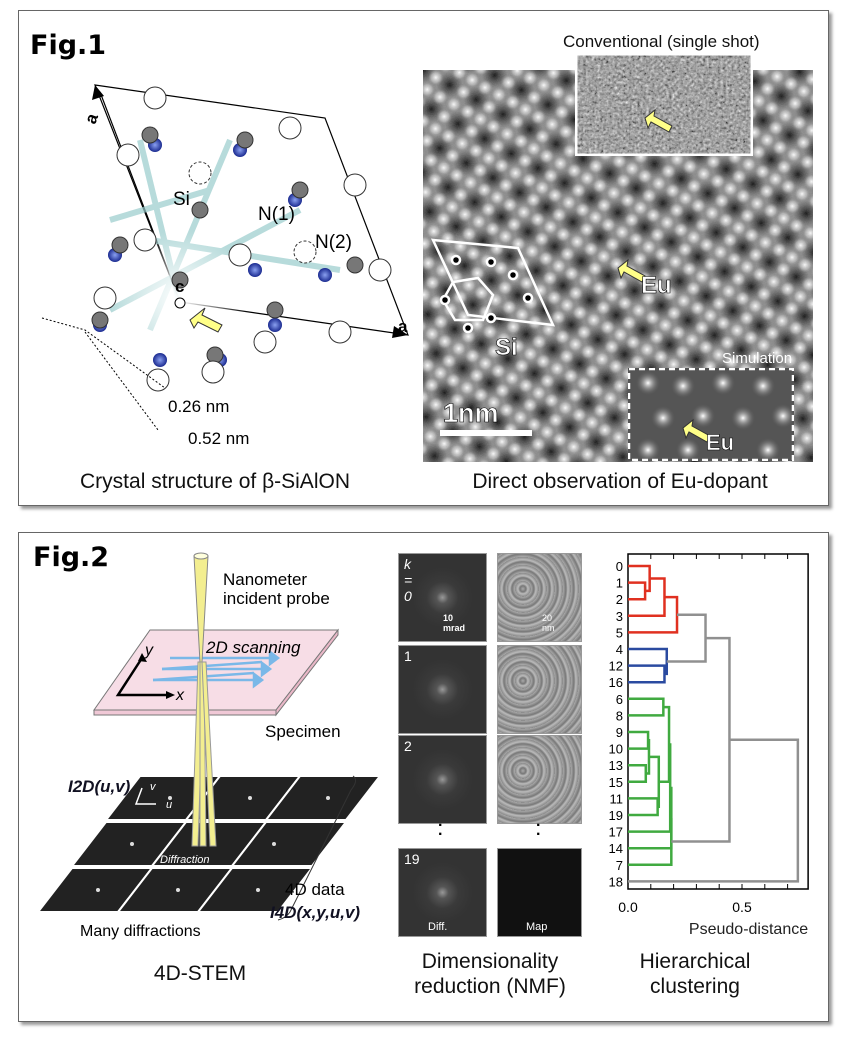 This screenshot has width=846, height=1038. Describe the element at coordinates (493, 282) in the screenshot. I see `si-unit-outline` at that location.